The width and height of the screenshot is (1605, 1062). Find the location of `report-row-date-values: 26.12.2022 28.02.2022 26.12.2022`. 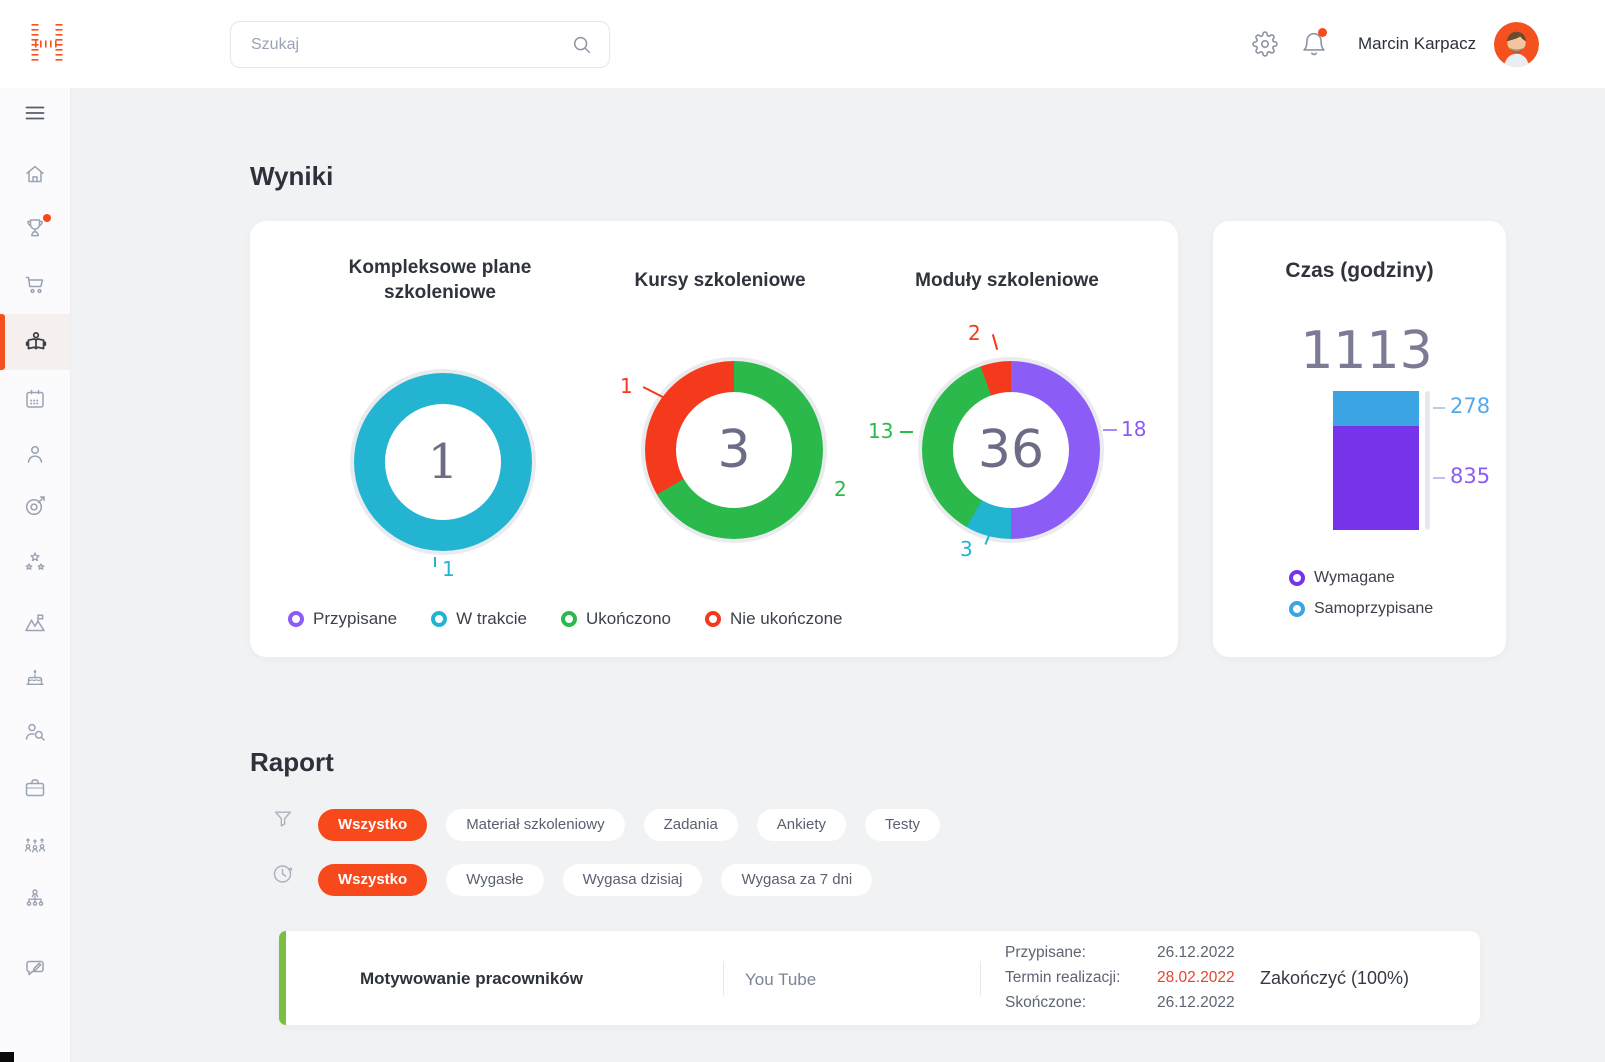

report-row-date-values: 26.12.2022 28.02.2022 26.12.2022 is located at coordinates (1196, 977).